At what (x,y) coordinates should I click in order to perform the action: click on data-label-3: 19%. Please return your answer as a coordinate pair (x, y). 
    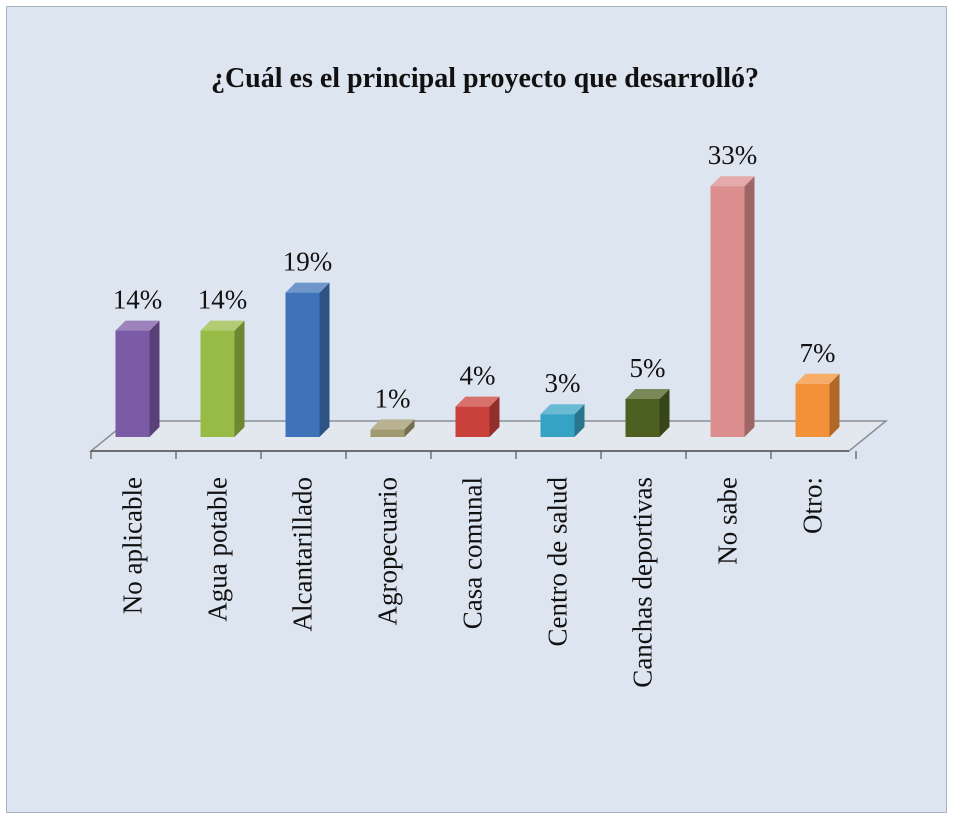
    Looking at the image, I should click on (308, 262).